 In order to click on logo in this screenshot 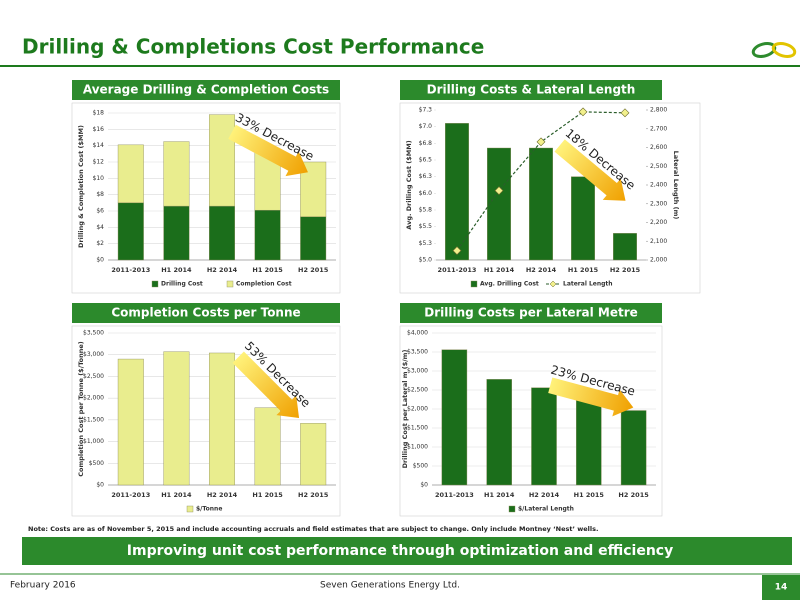, I will do `click(774, 50)`.